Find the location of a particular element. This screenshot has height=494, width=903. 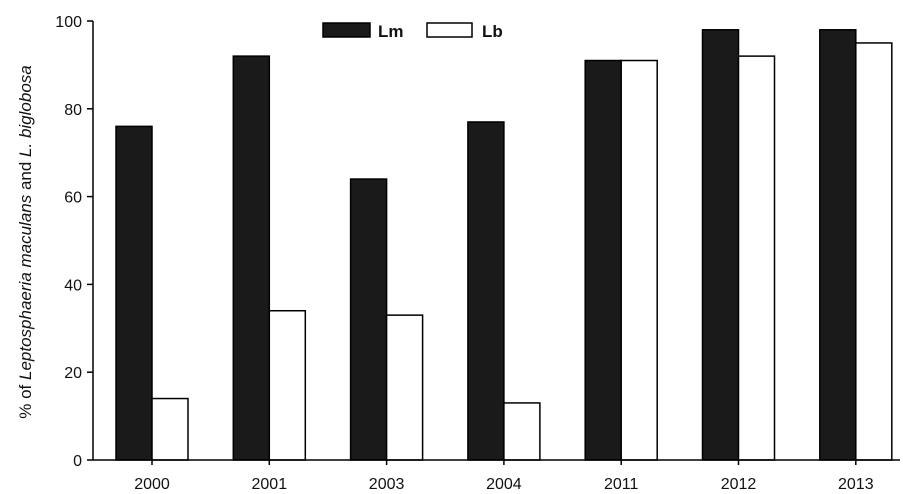

bar-lm-2003 is located at coordinates (368, 319).